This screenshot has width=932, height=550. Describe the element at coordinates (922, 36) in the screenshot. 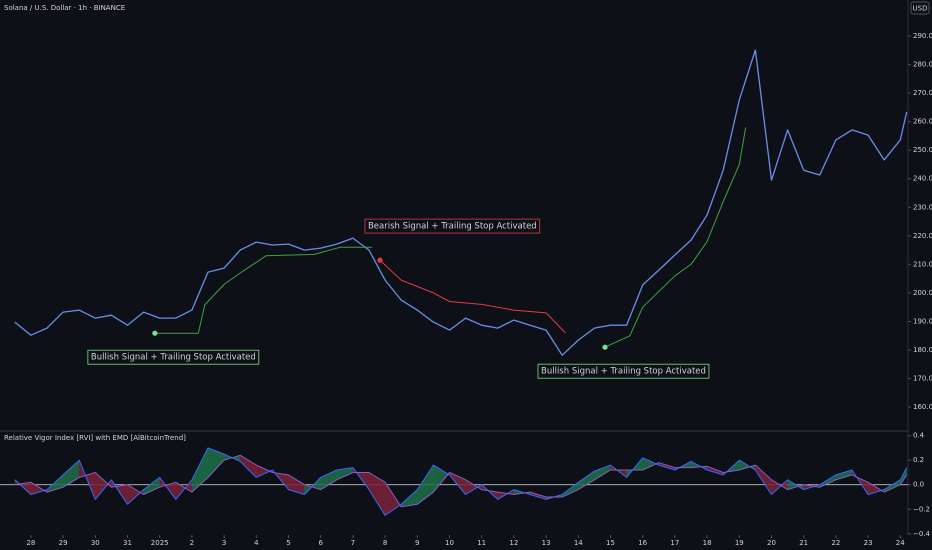

I see `y-tick-label: 290.00` at that location.